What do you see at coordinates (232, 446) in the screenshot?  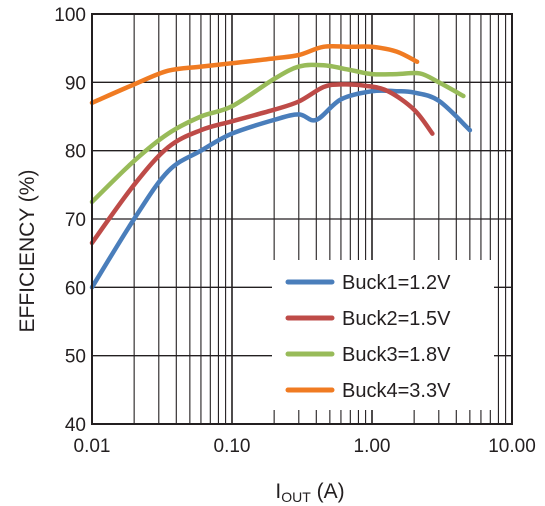 I see `x-tick-label: 0.10` at bounding box center [232, 446].